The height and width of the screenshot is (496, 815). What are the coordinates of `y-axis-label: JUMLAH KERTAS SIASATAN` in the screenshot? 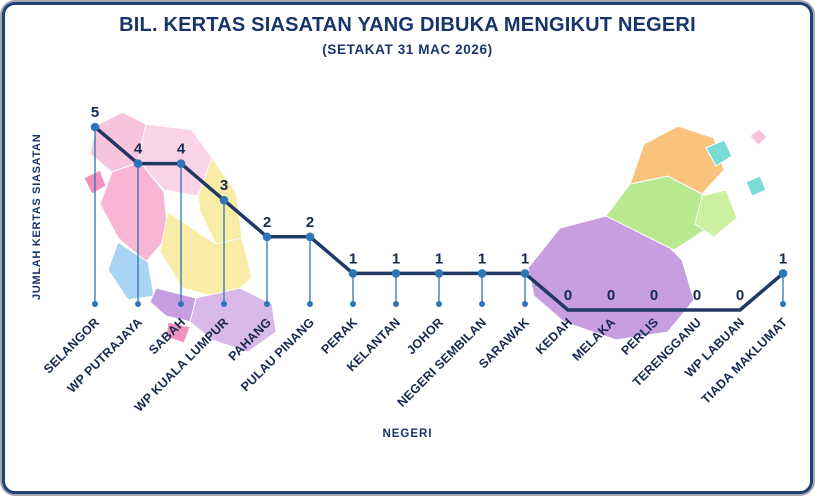 It's located at (37, 217).